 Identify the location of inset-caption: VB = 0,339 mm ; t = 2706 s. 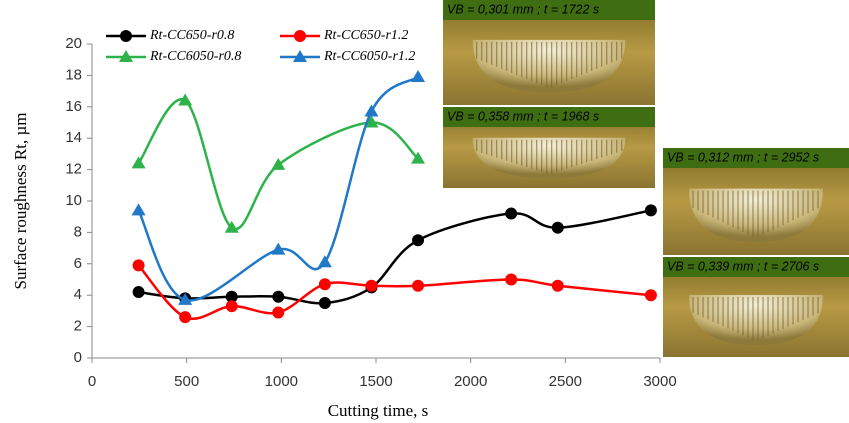
(743, 266).